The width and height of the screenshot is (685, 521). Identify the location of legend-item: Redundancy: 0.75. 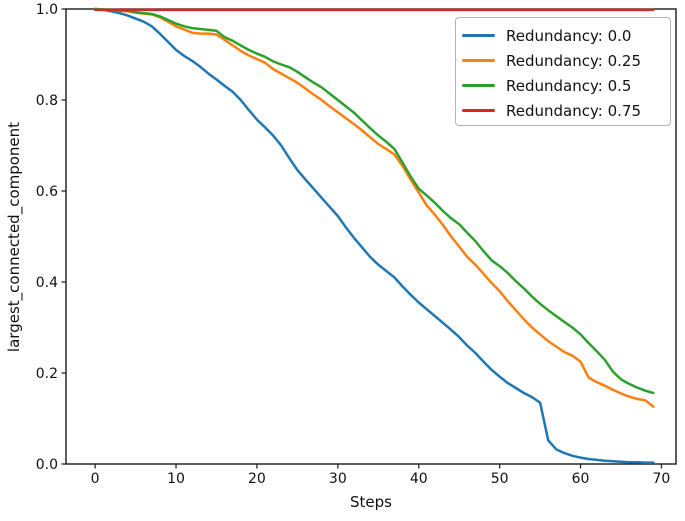
(566, 110).